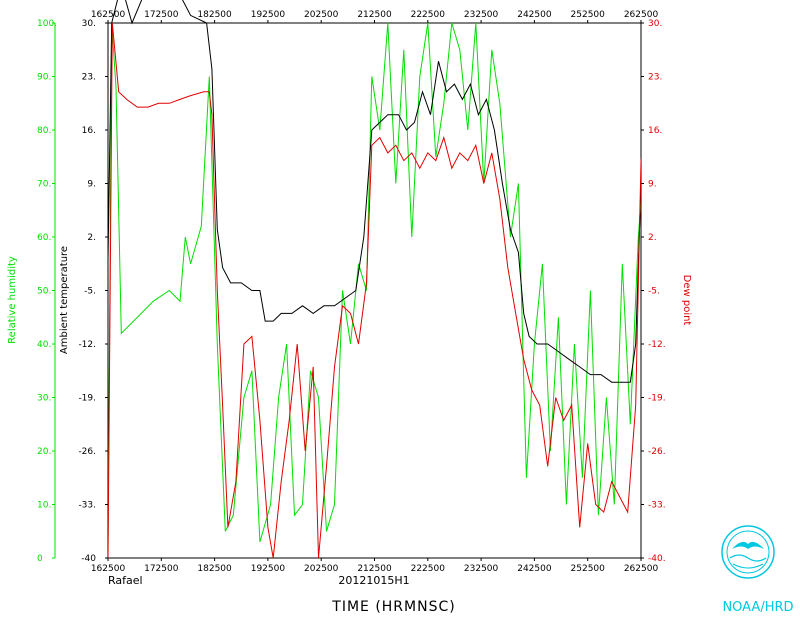  Describe the element at coordinates (657, 345) in the screenshot. I see `dew-tick-label: -12.` at that location.